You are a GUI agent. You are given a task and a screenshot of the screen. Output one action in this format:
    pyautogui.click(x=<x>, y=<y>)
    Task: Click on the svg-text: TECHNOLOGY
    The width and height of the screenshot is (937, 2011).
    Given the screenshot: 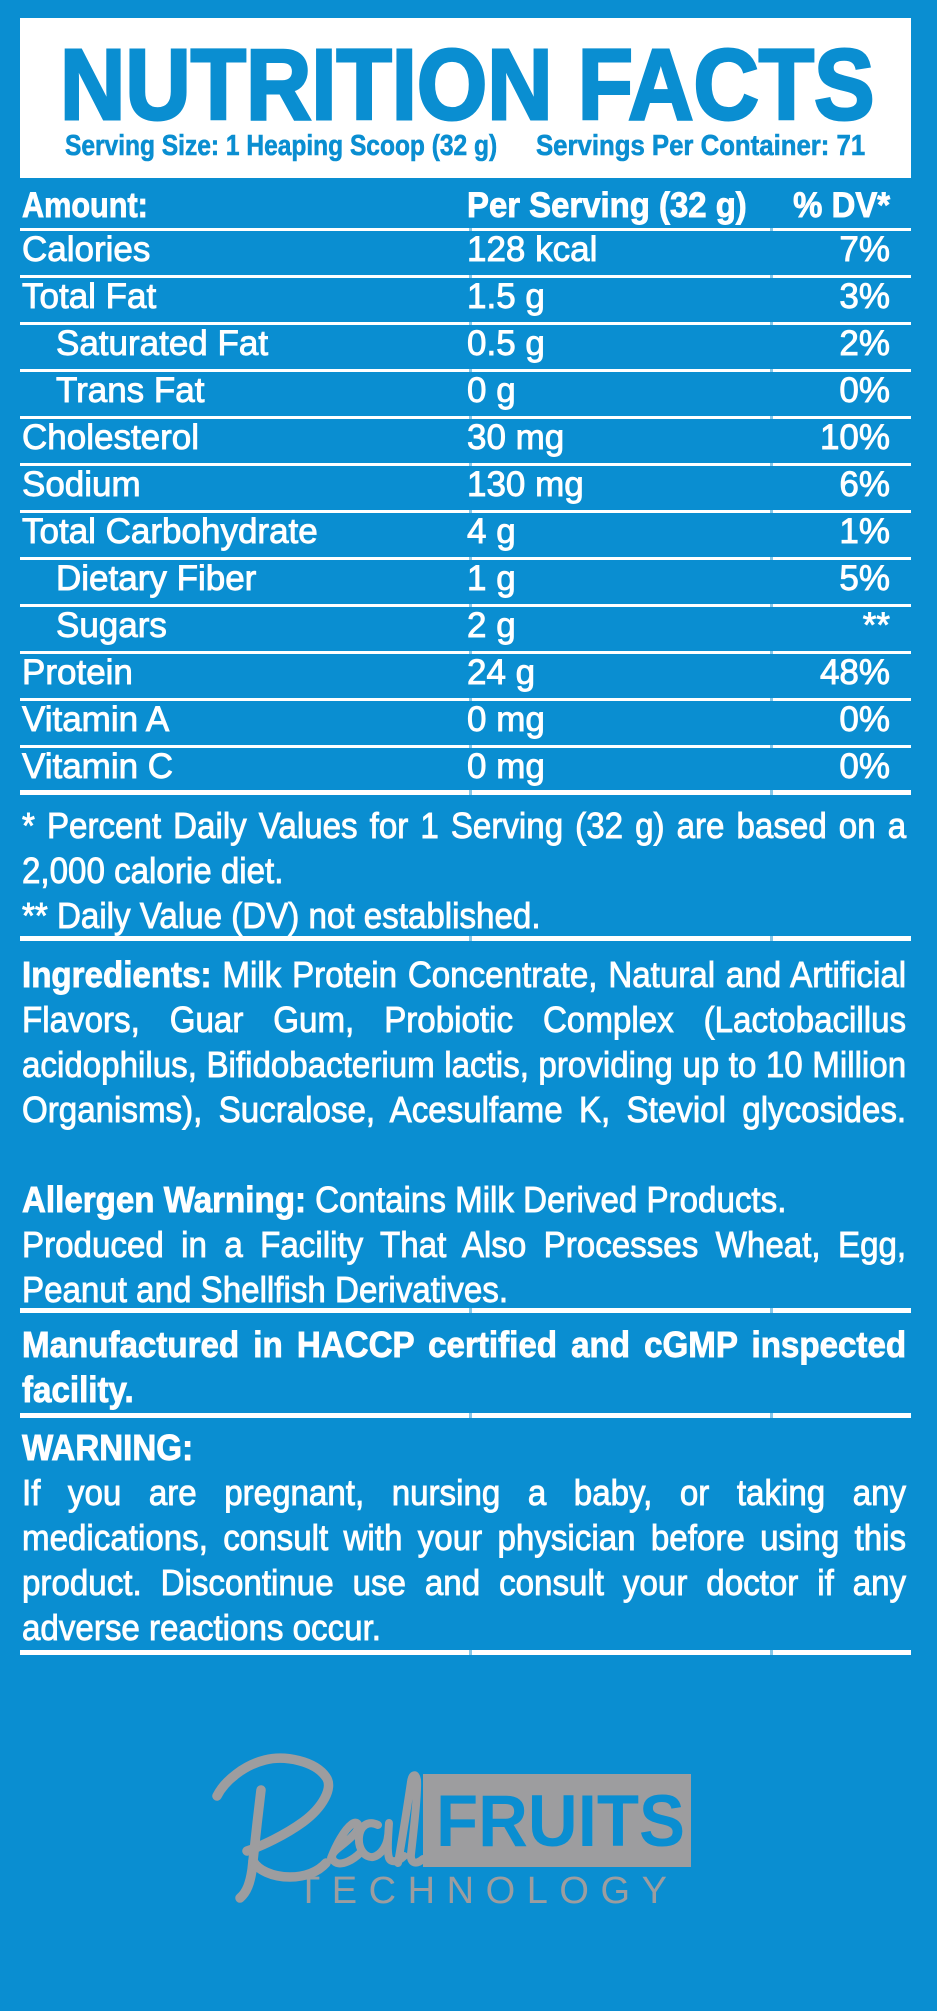 What is the action you would take?
    pyautogui.click(x=482, y=1891)
    